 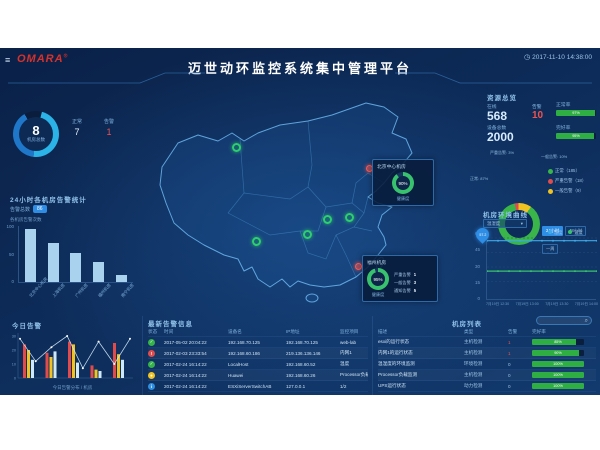 What do you see at coordinates (487, 332) in the screenshot?
I see `rooms-header-row: 描述 类型 告警 完好率` at bounding box center [487, 332].